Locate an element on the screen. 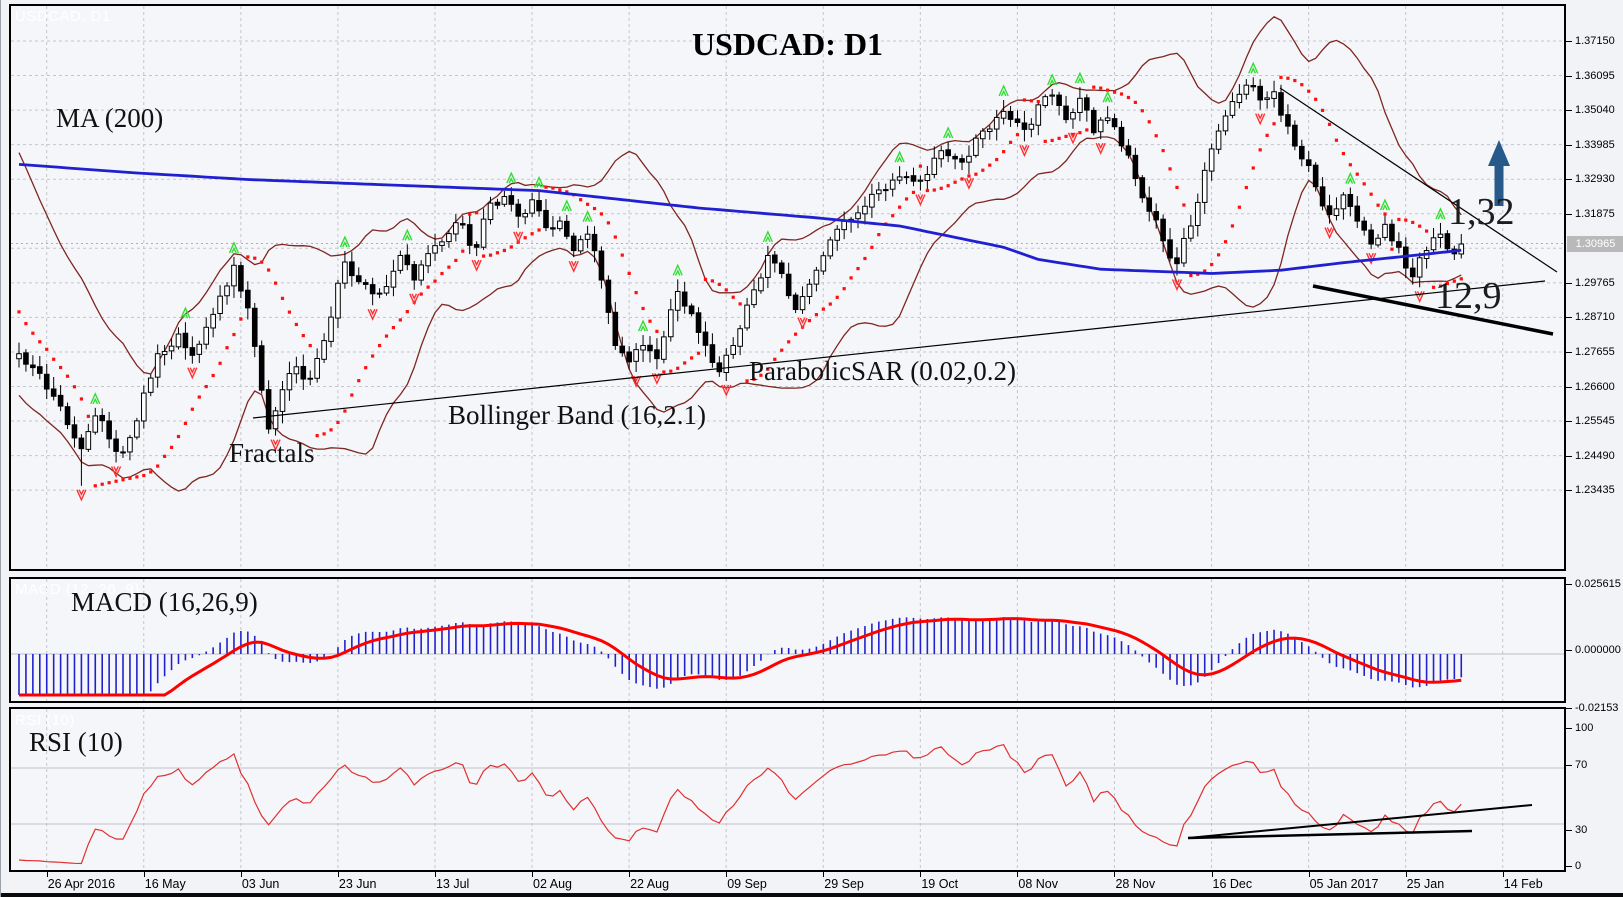 This screenshot has height=897, width=1623. rsi-axis-label: 0 is located at coordinates (1578, 866).